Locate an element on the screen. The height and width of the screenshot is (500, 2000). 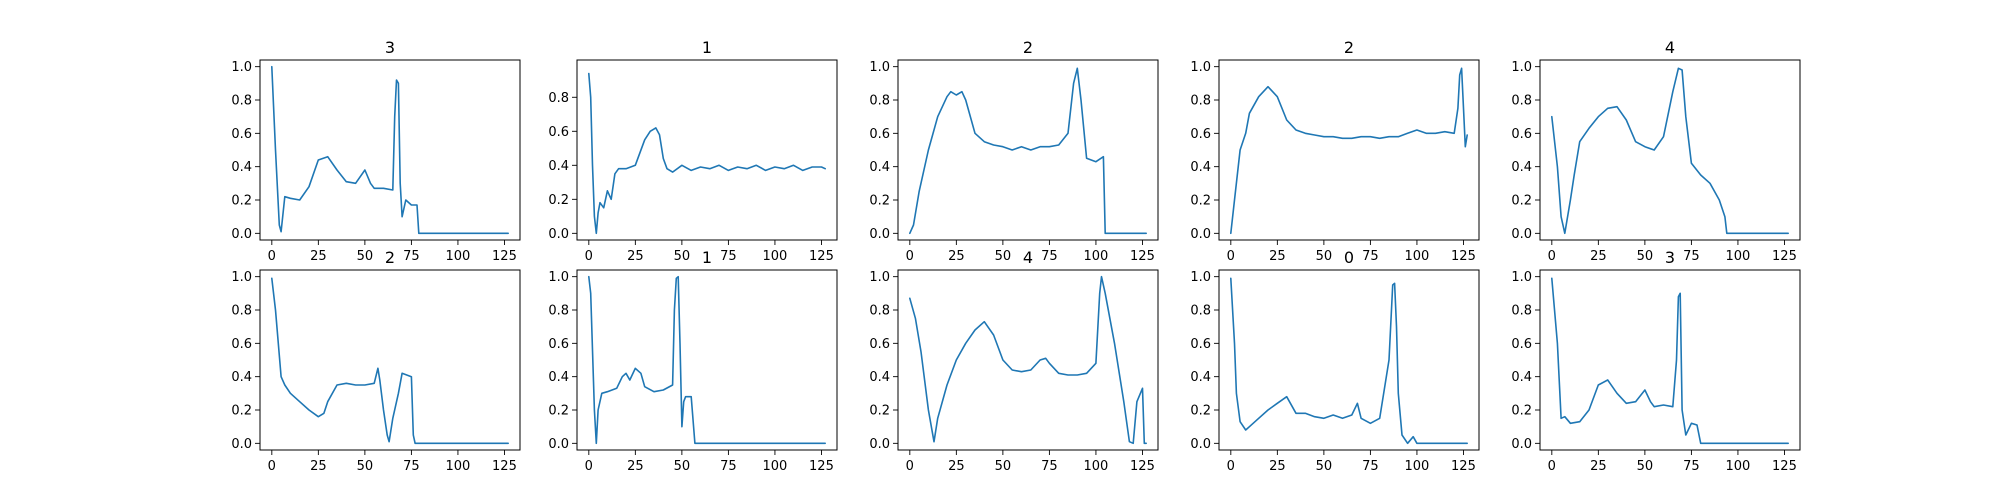
subplot-0: 0 25 50 75 100 125 0.0 0.2 0.4 0.6 0.8 1.0 3 is located at coordinates (376, 151).